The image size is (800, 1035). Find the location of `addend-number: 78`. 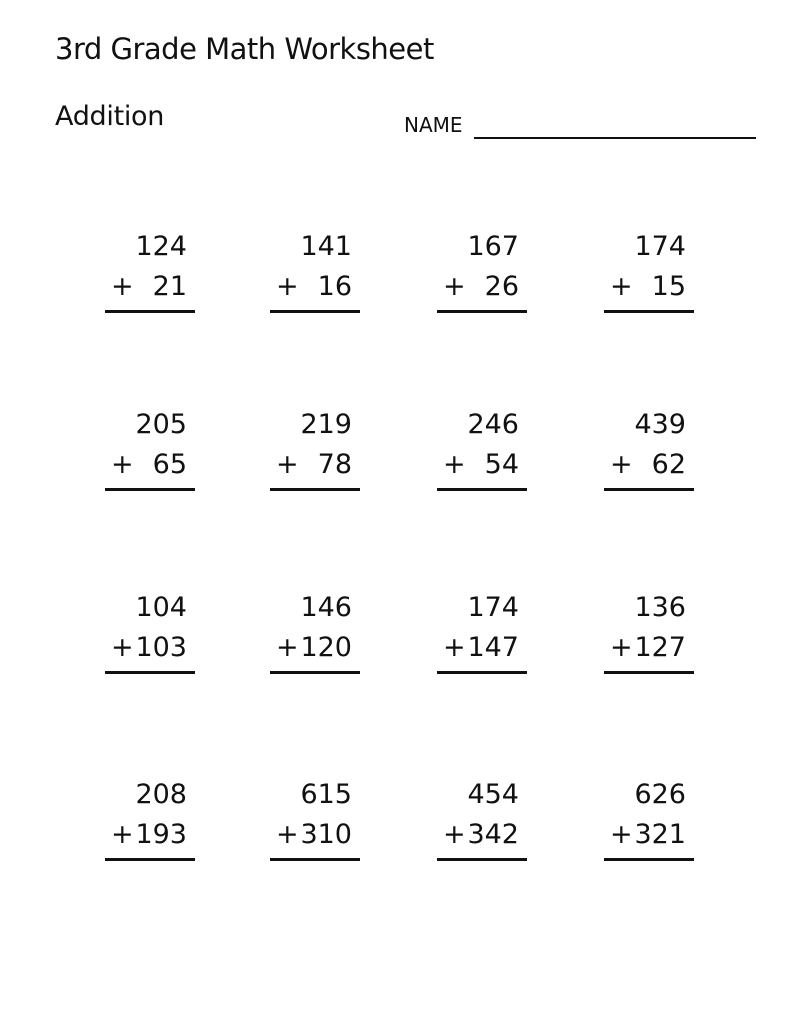

addend-number: 78 is located at coordinates (334, 464).